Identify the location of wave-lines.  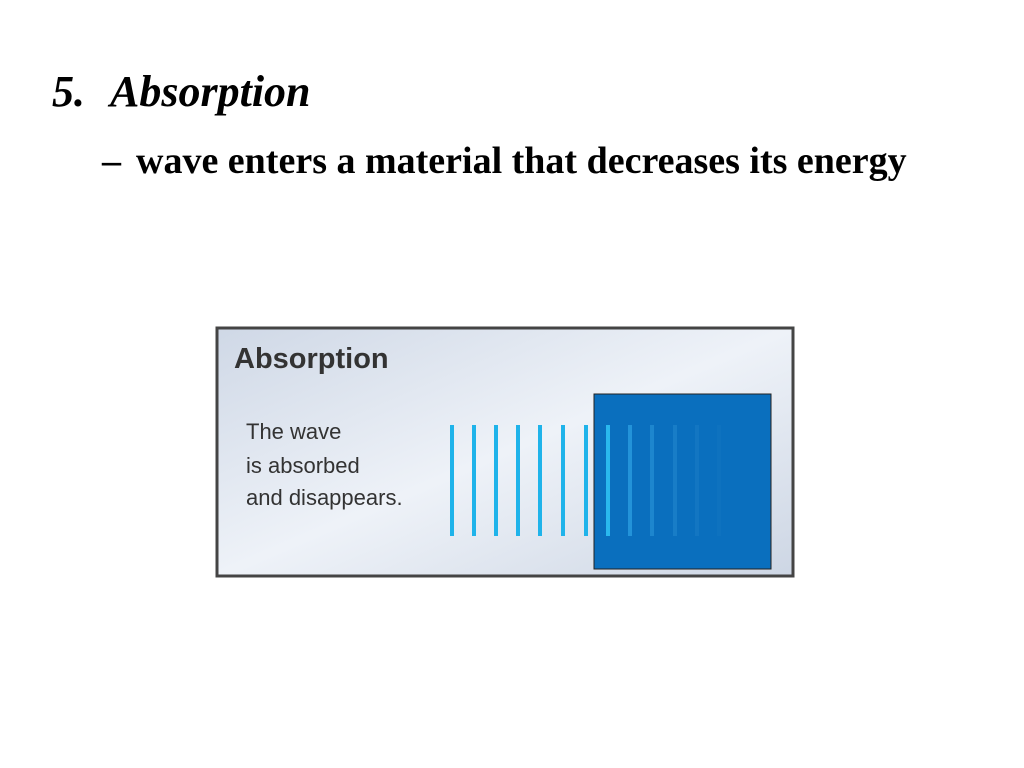
(585, 480).